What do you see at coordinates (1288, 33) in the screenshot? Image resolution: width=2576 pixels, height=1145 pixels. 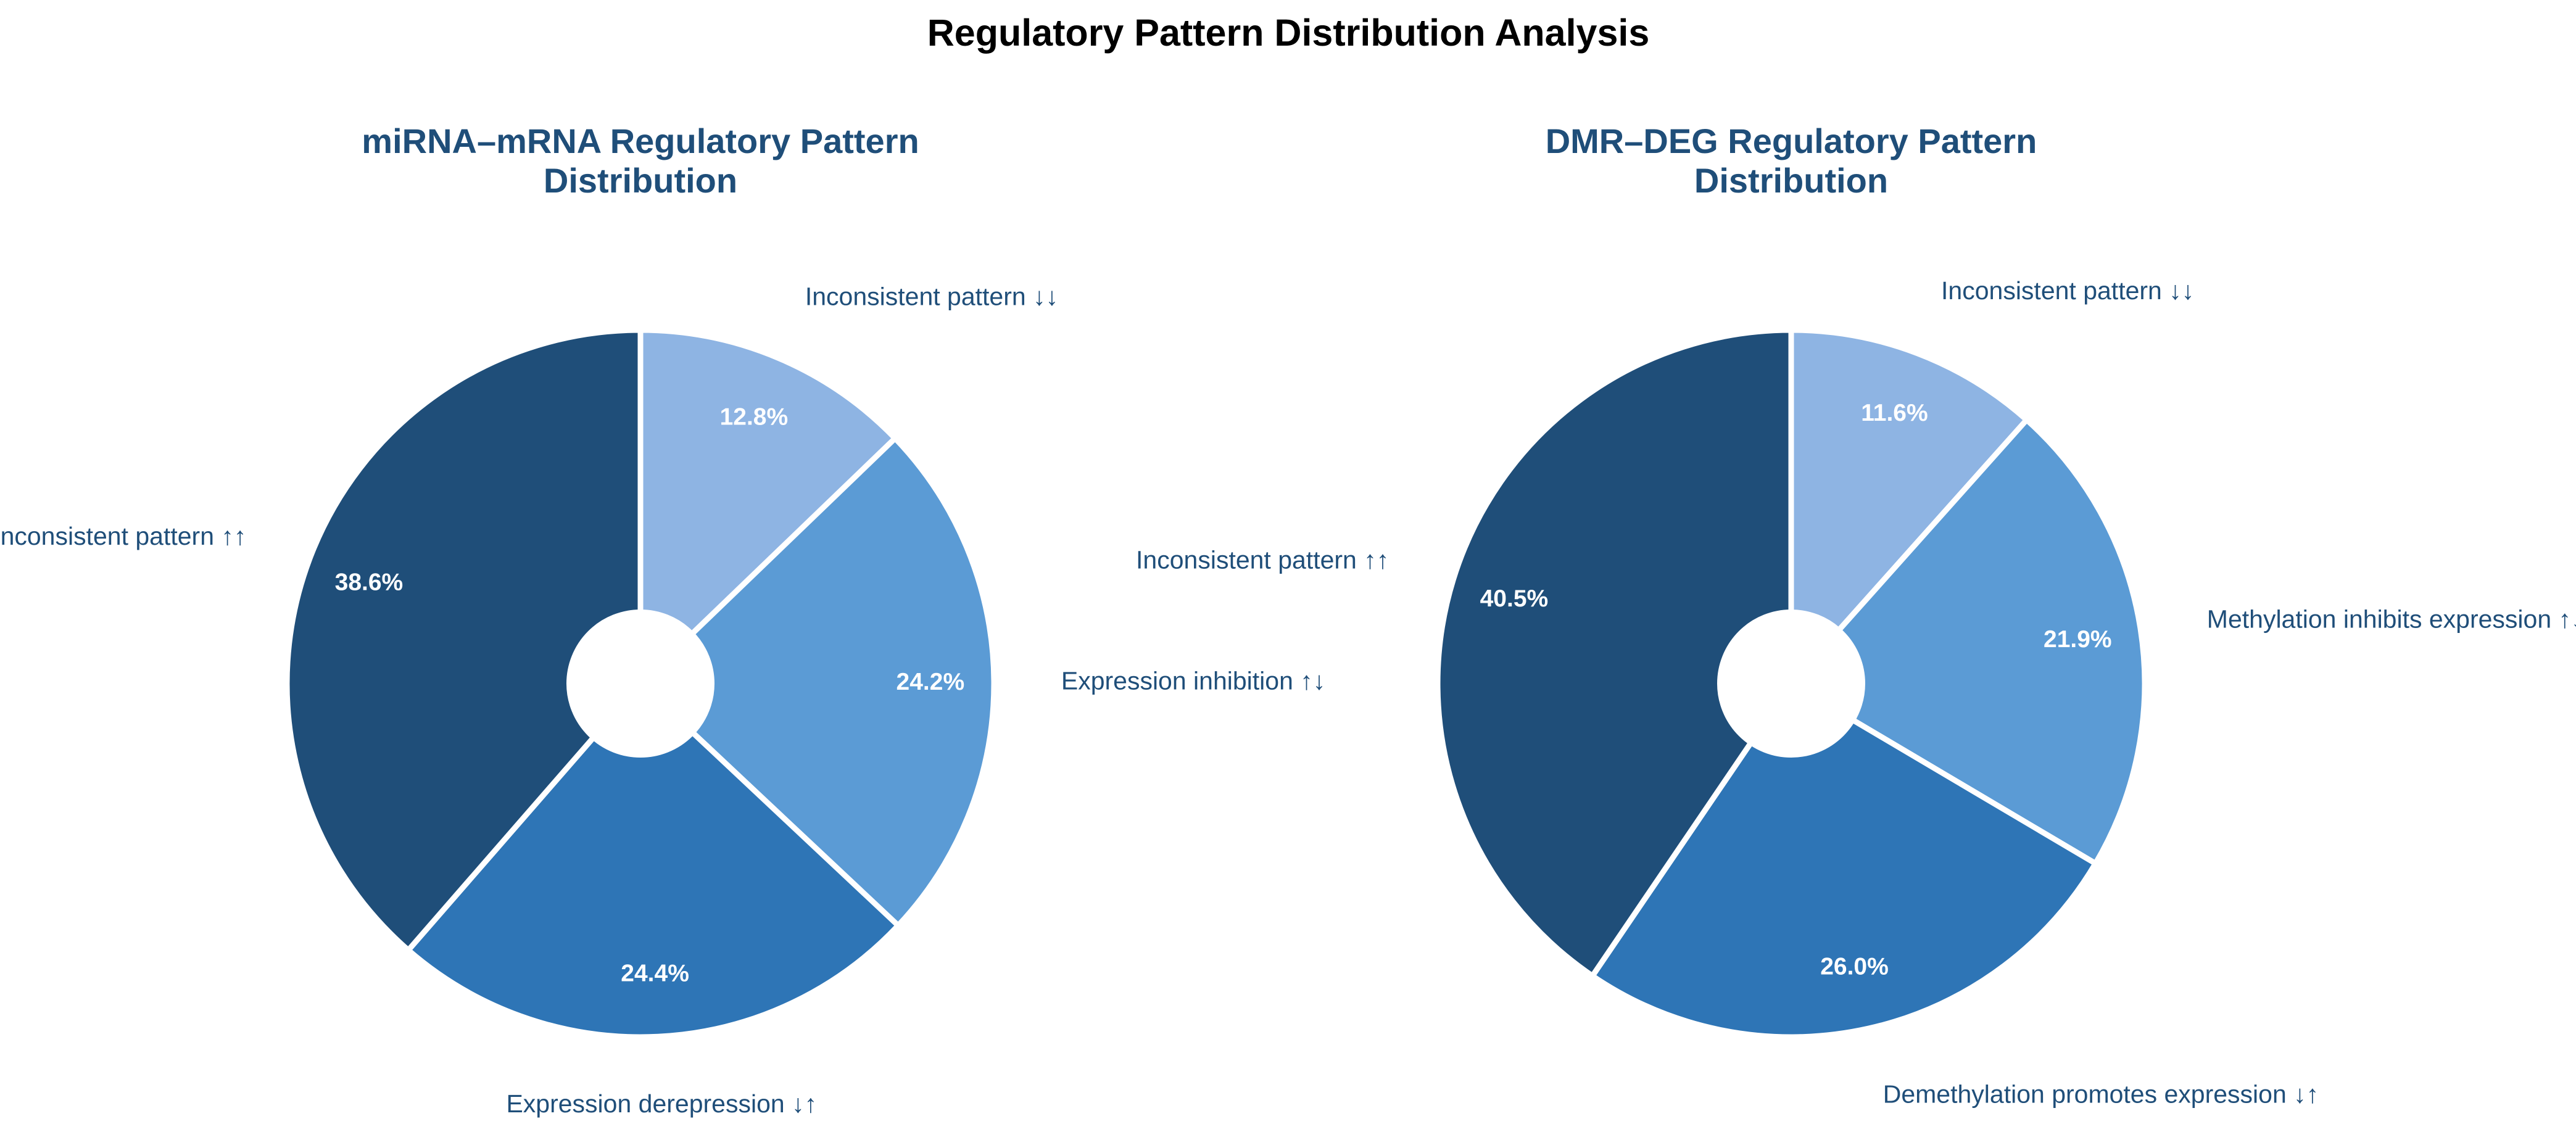 I see `figure-title: Regulatory Pattern Distribution Analysis` at bounding box center [1288, 33].